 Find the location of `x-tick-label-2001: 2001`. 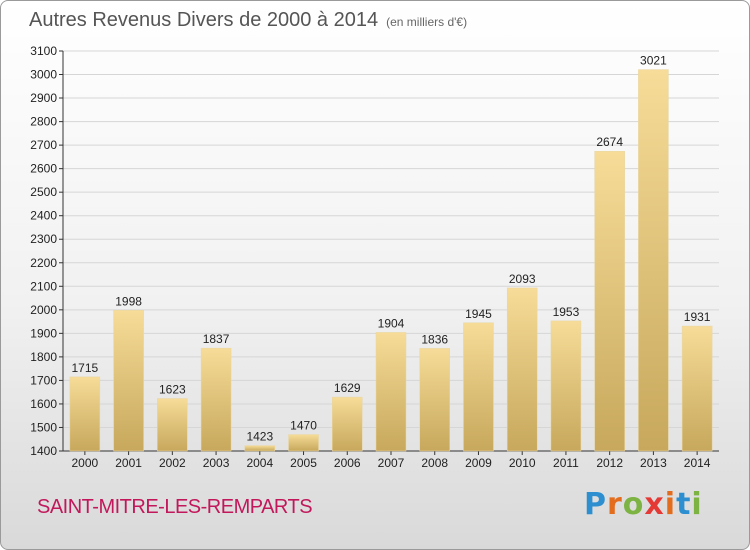

x-tick-label-2001: 2001 is located at coordinates (128, 463).